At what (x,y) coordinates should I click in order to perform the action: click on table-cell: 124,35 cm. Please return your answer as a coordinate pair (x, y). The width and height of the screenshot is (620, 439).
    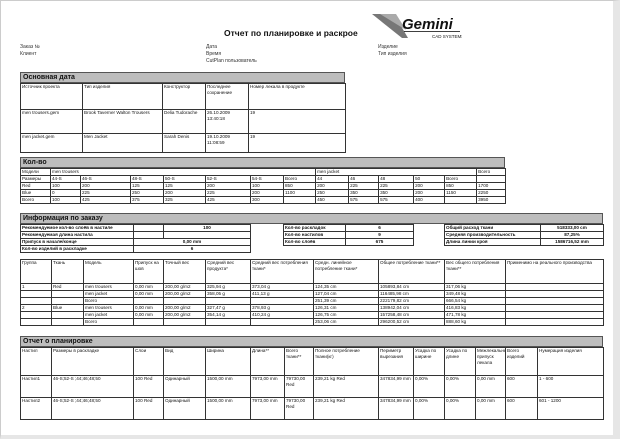
    Looking at the image, I should click on (346, 287).